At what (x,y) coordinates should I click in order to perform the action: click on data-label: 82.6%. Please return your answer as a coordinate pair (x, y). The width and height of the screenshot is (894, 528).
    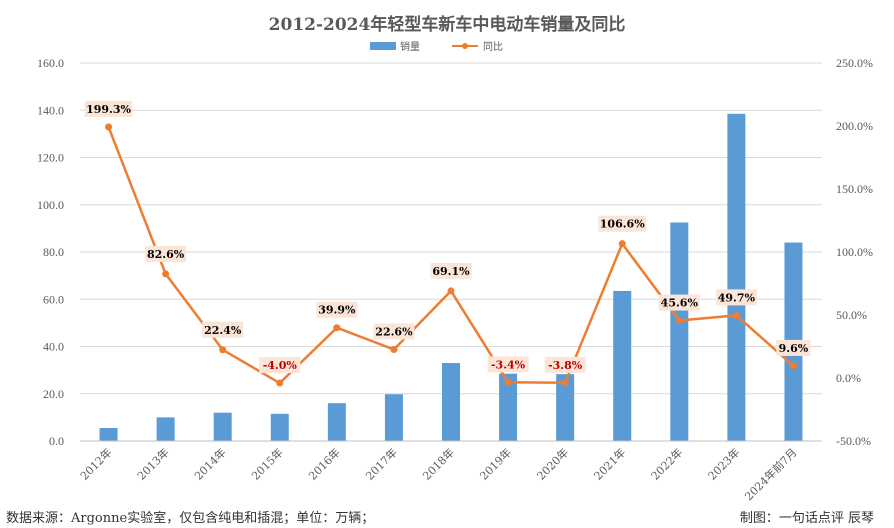
    Looking at the image, I should click on (166, 254).